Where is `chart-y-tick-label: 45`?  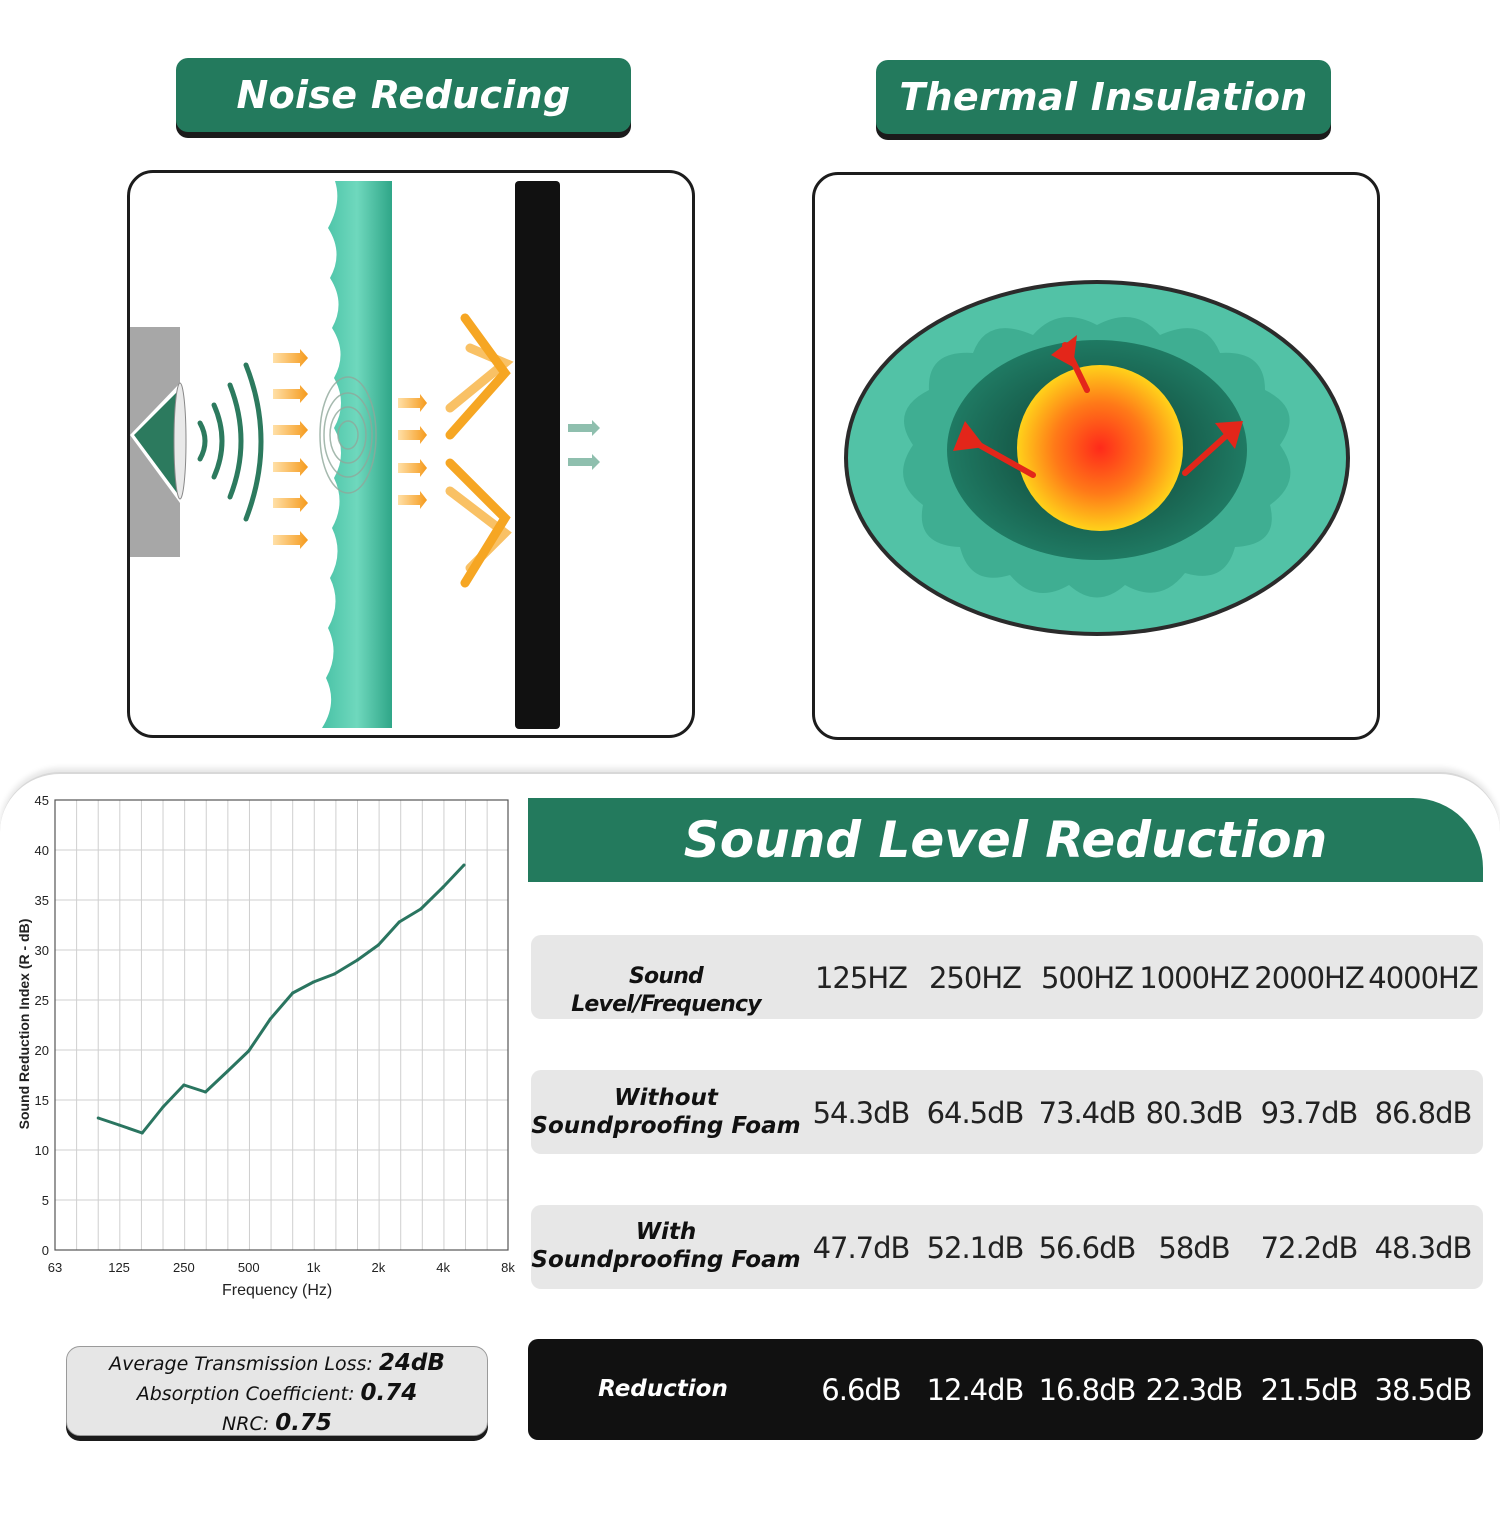 chart-y-tick-label: 45 is located at coordinates (42, 800).